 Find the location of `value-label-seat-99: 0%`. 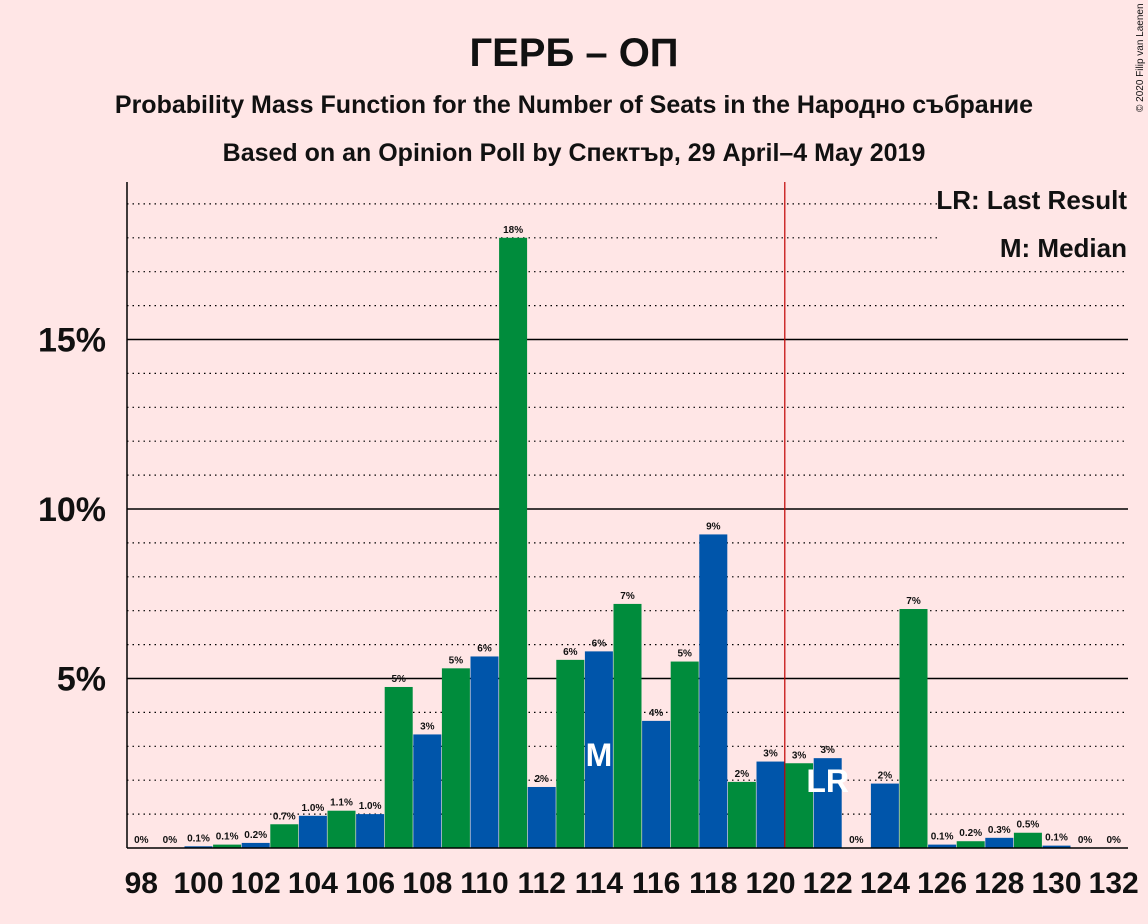

value-label-seat-99: 0% is located at coordinates (170, 840).